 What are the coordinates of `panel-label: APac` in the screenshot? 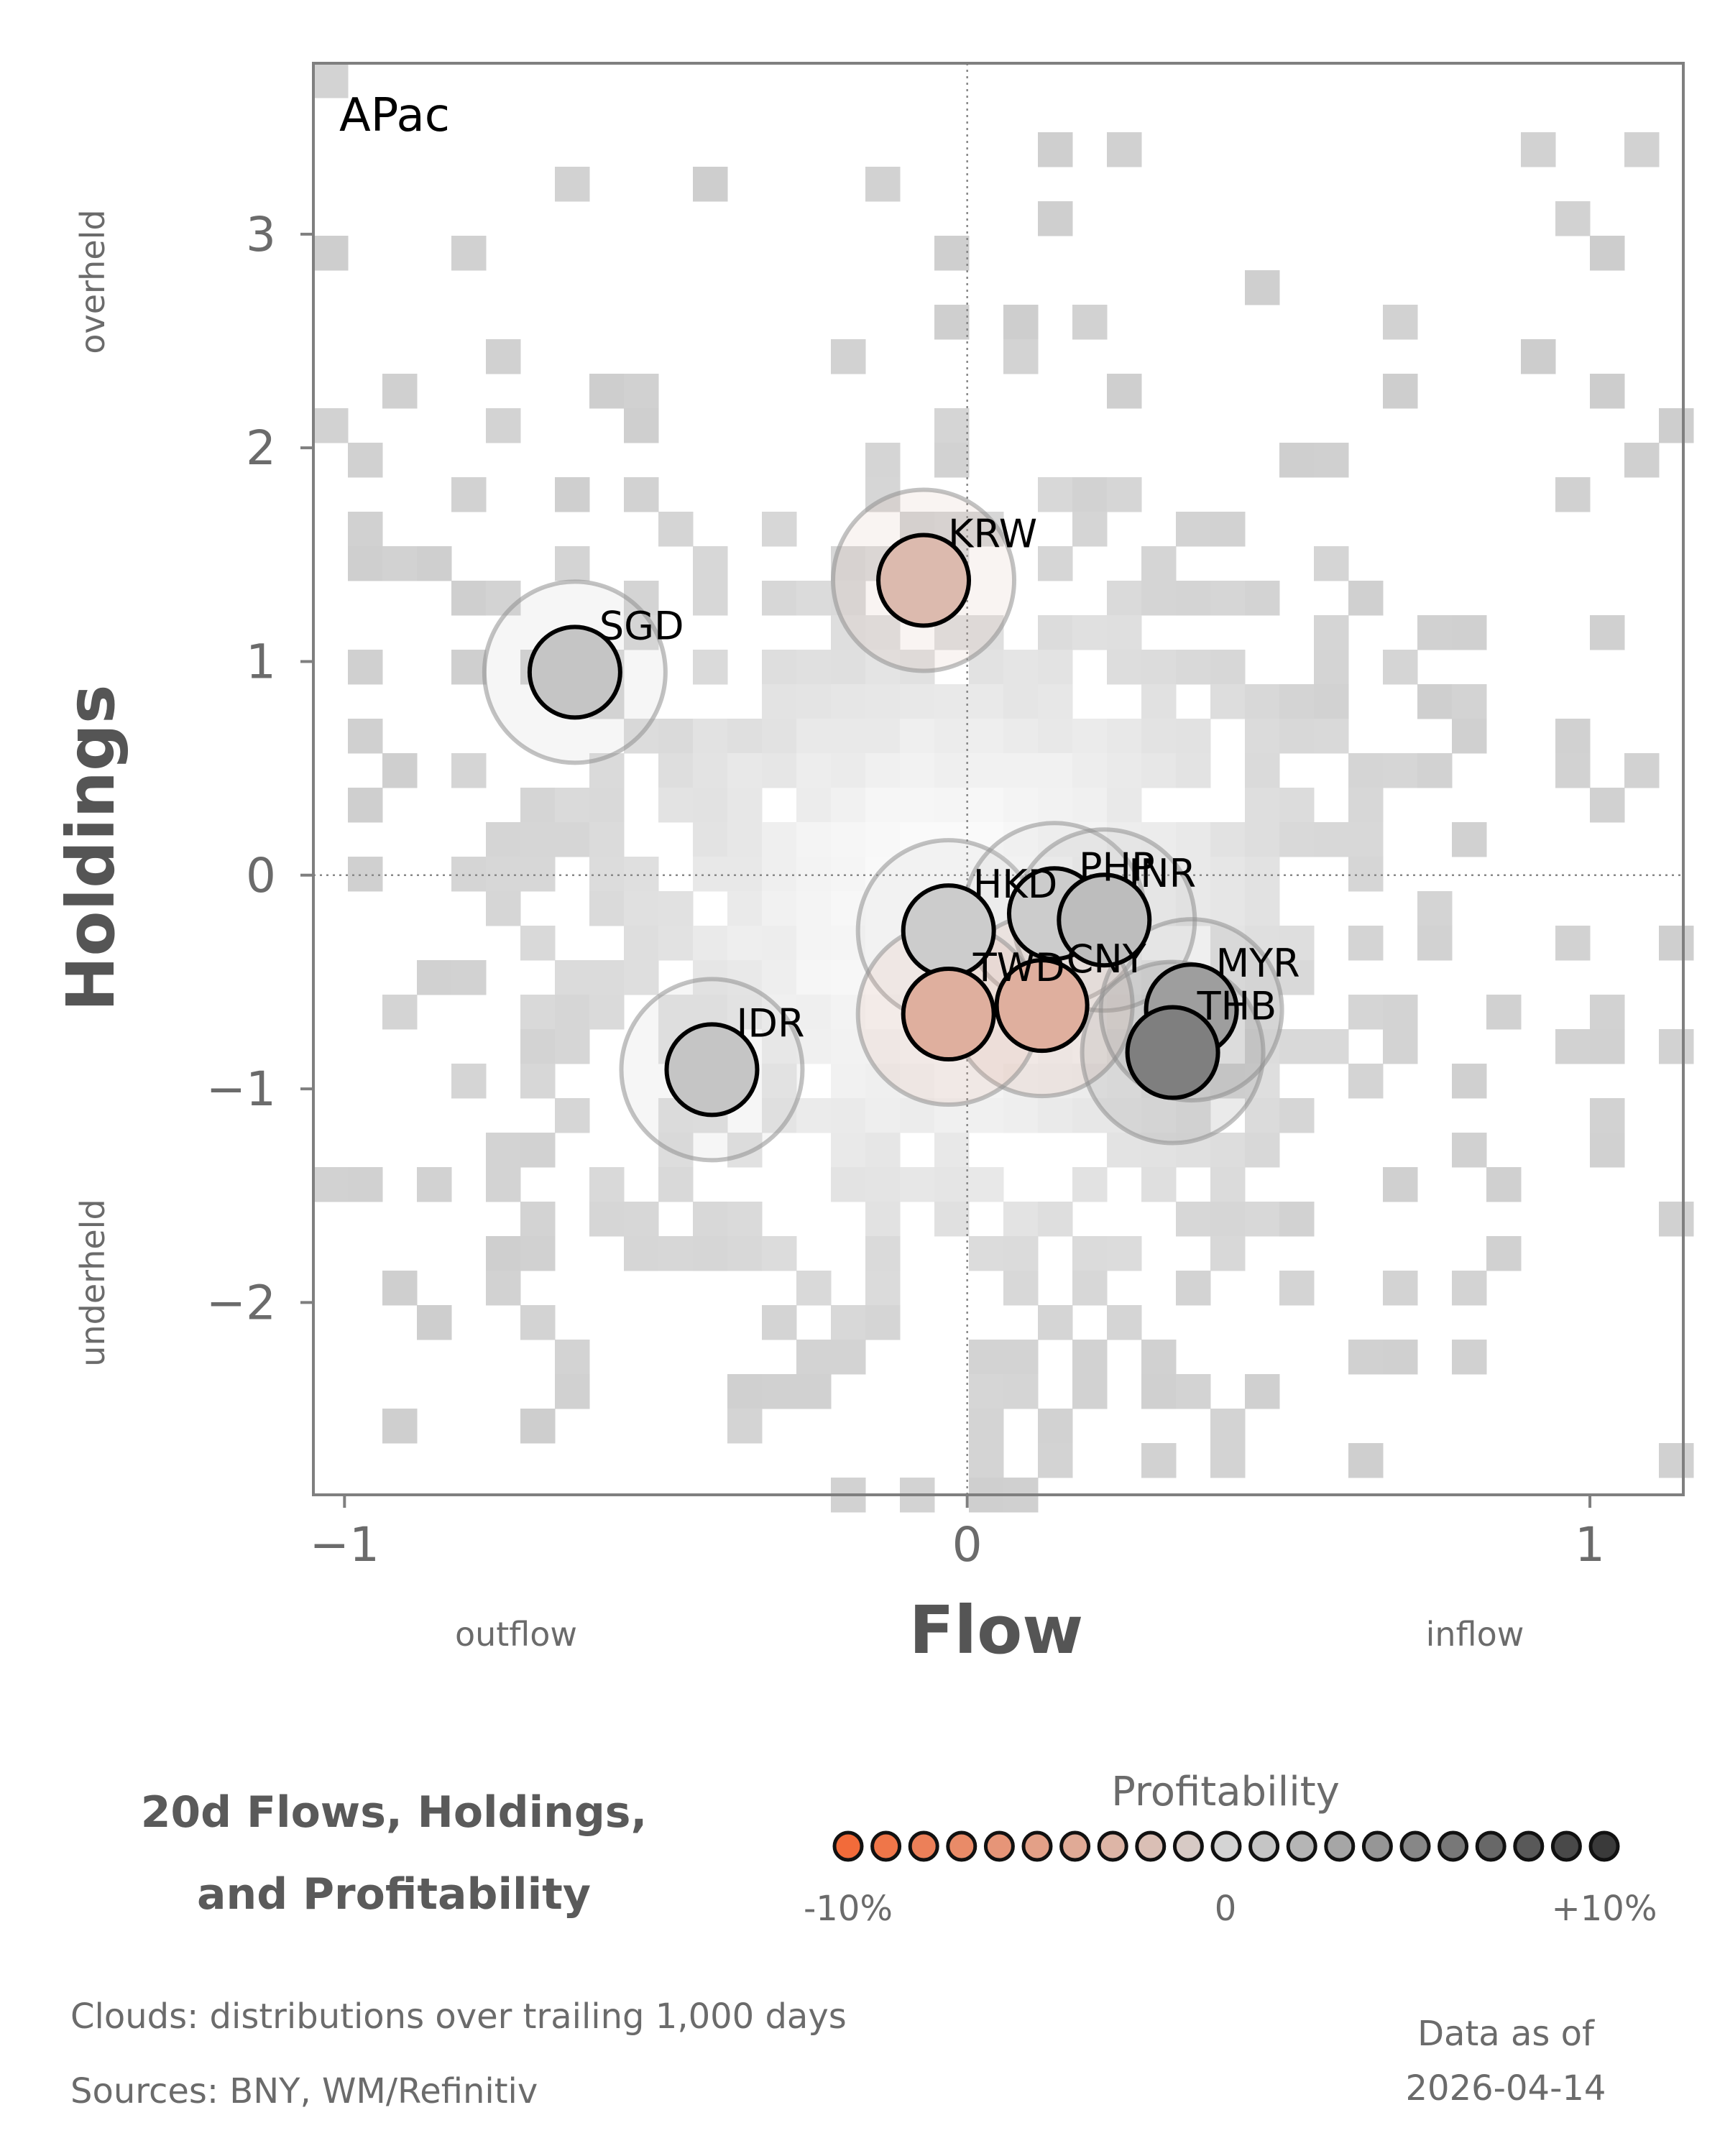 It's located at (394, 116).